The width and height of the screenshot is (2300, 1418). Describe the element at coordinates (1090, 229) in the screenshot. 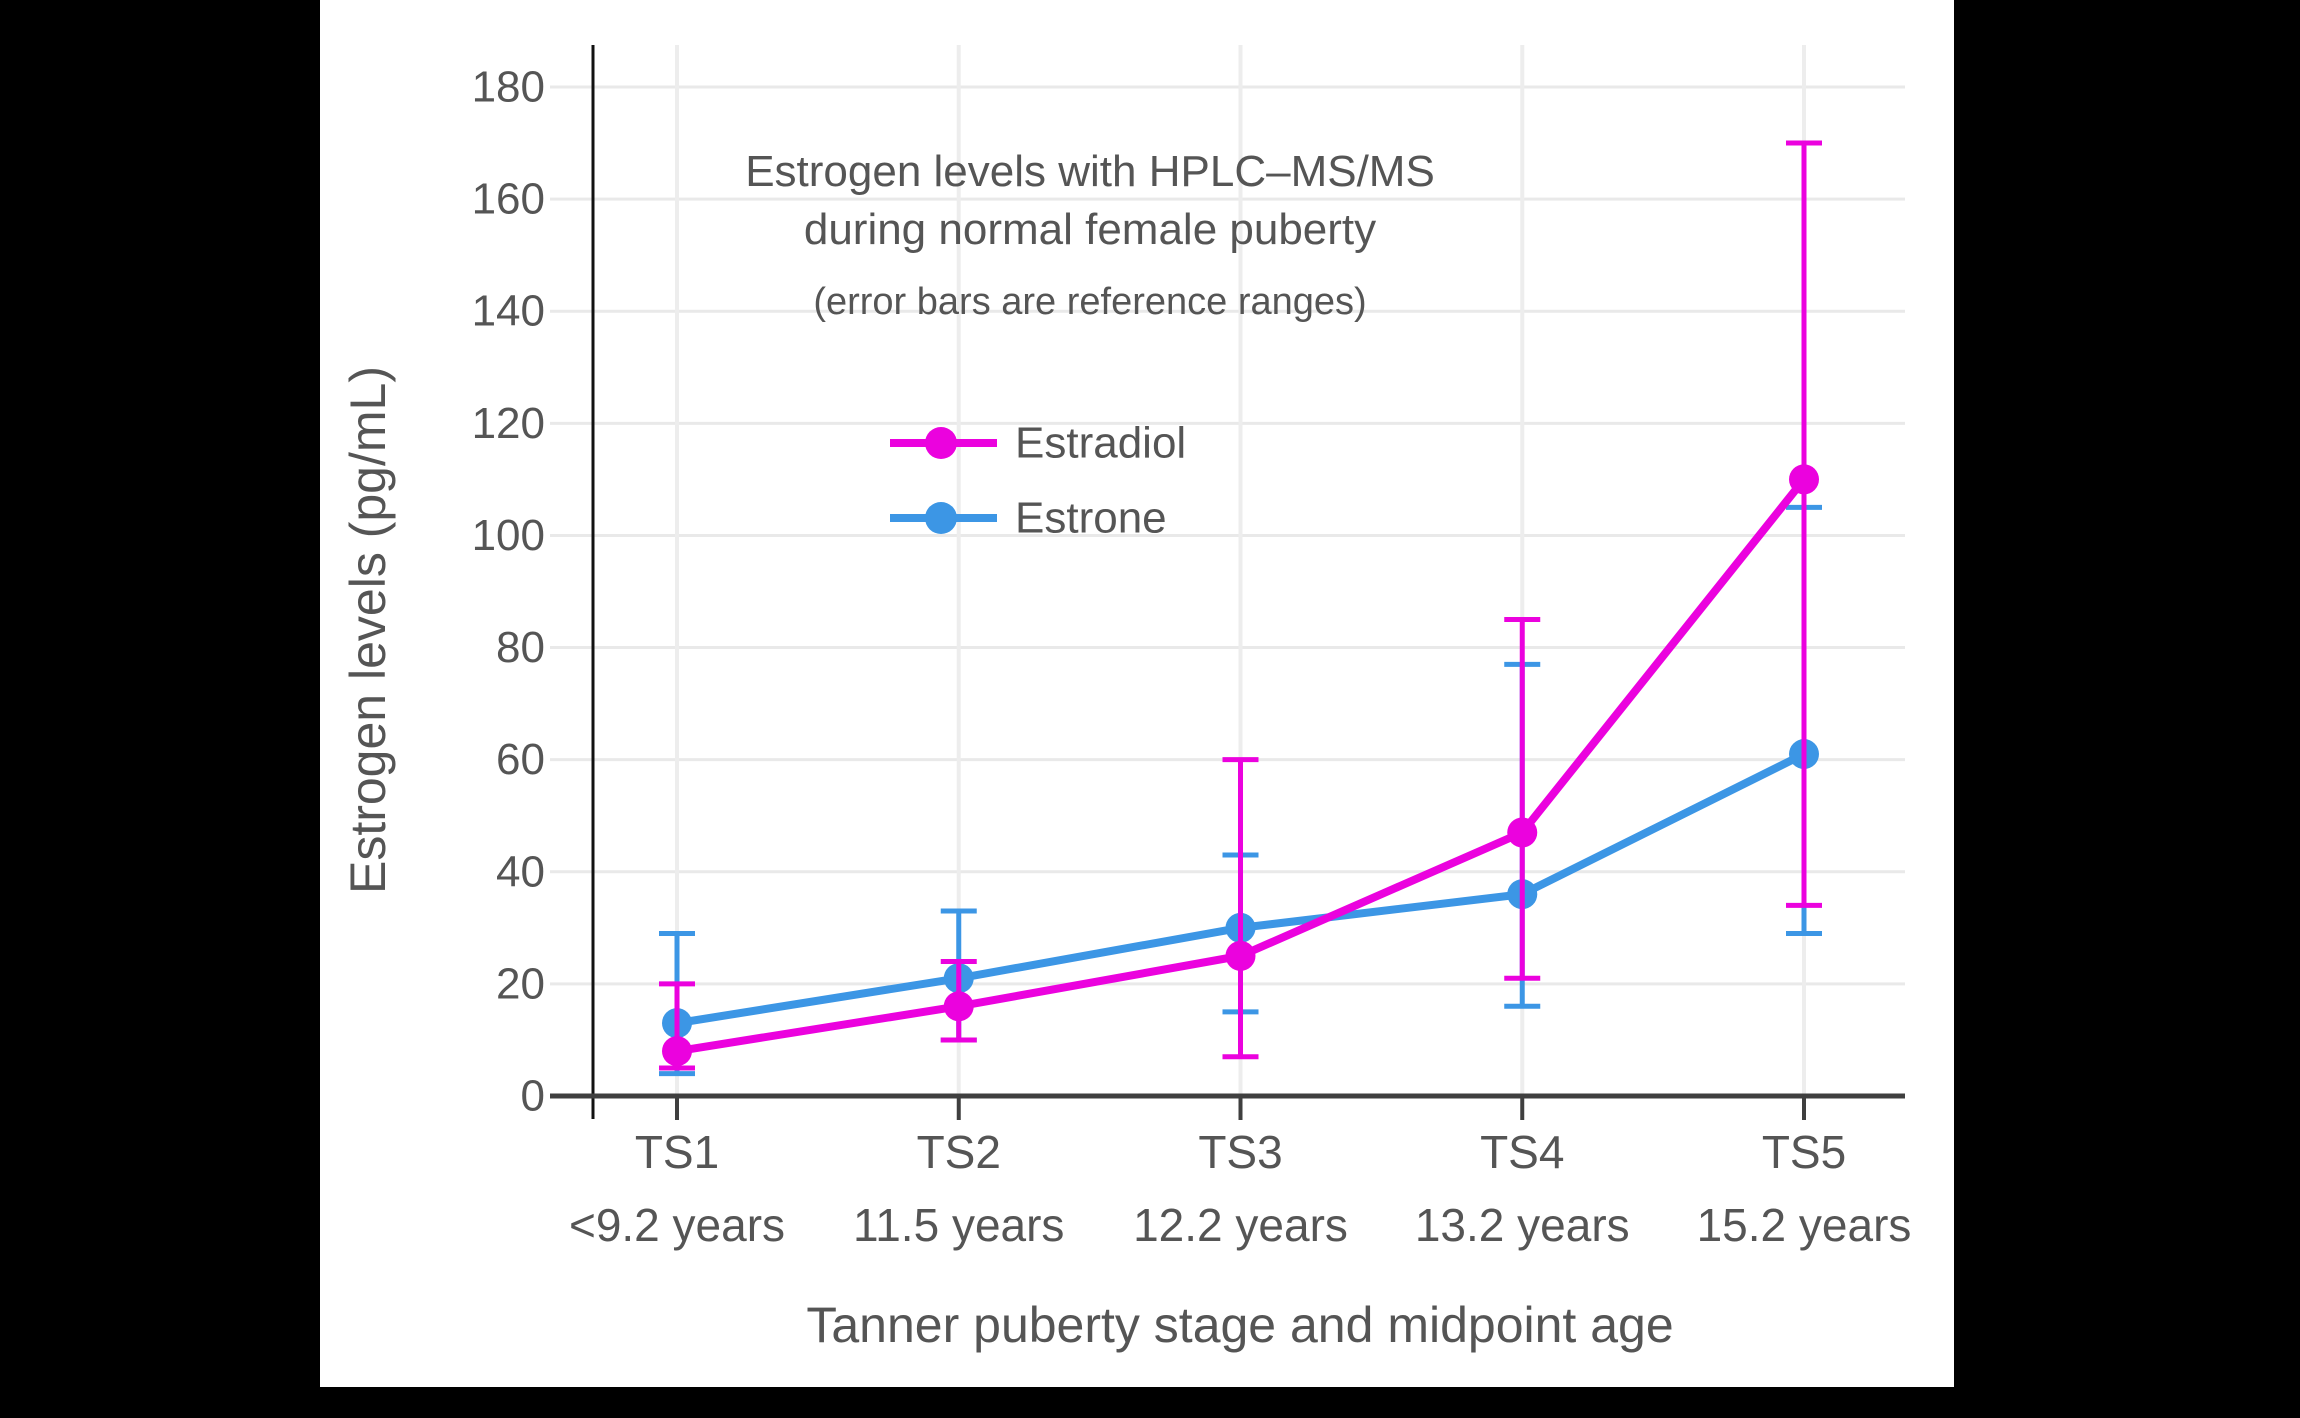

I see `chart-title-line2: during normal female puberty` at that location.